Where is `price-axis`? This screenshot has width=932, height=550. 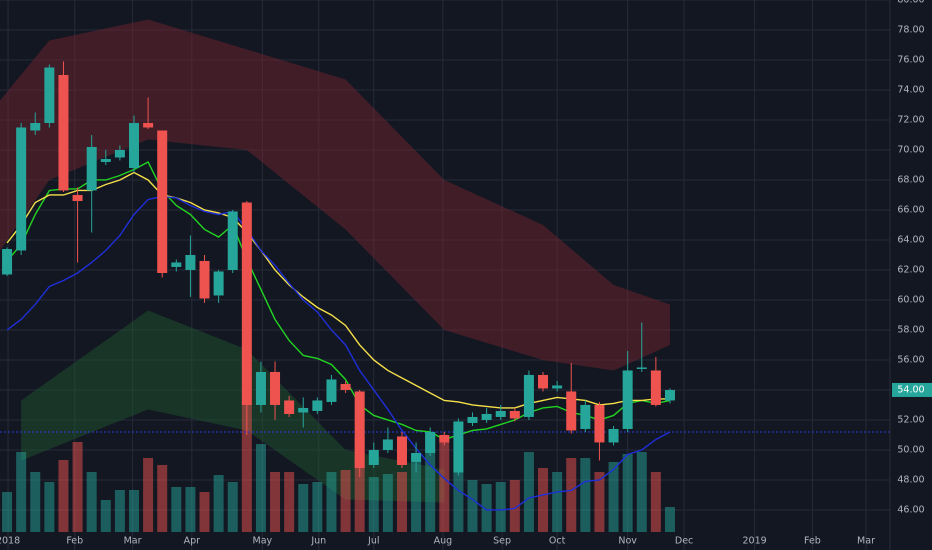 price-axis is located at coordinates (911, 275).